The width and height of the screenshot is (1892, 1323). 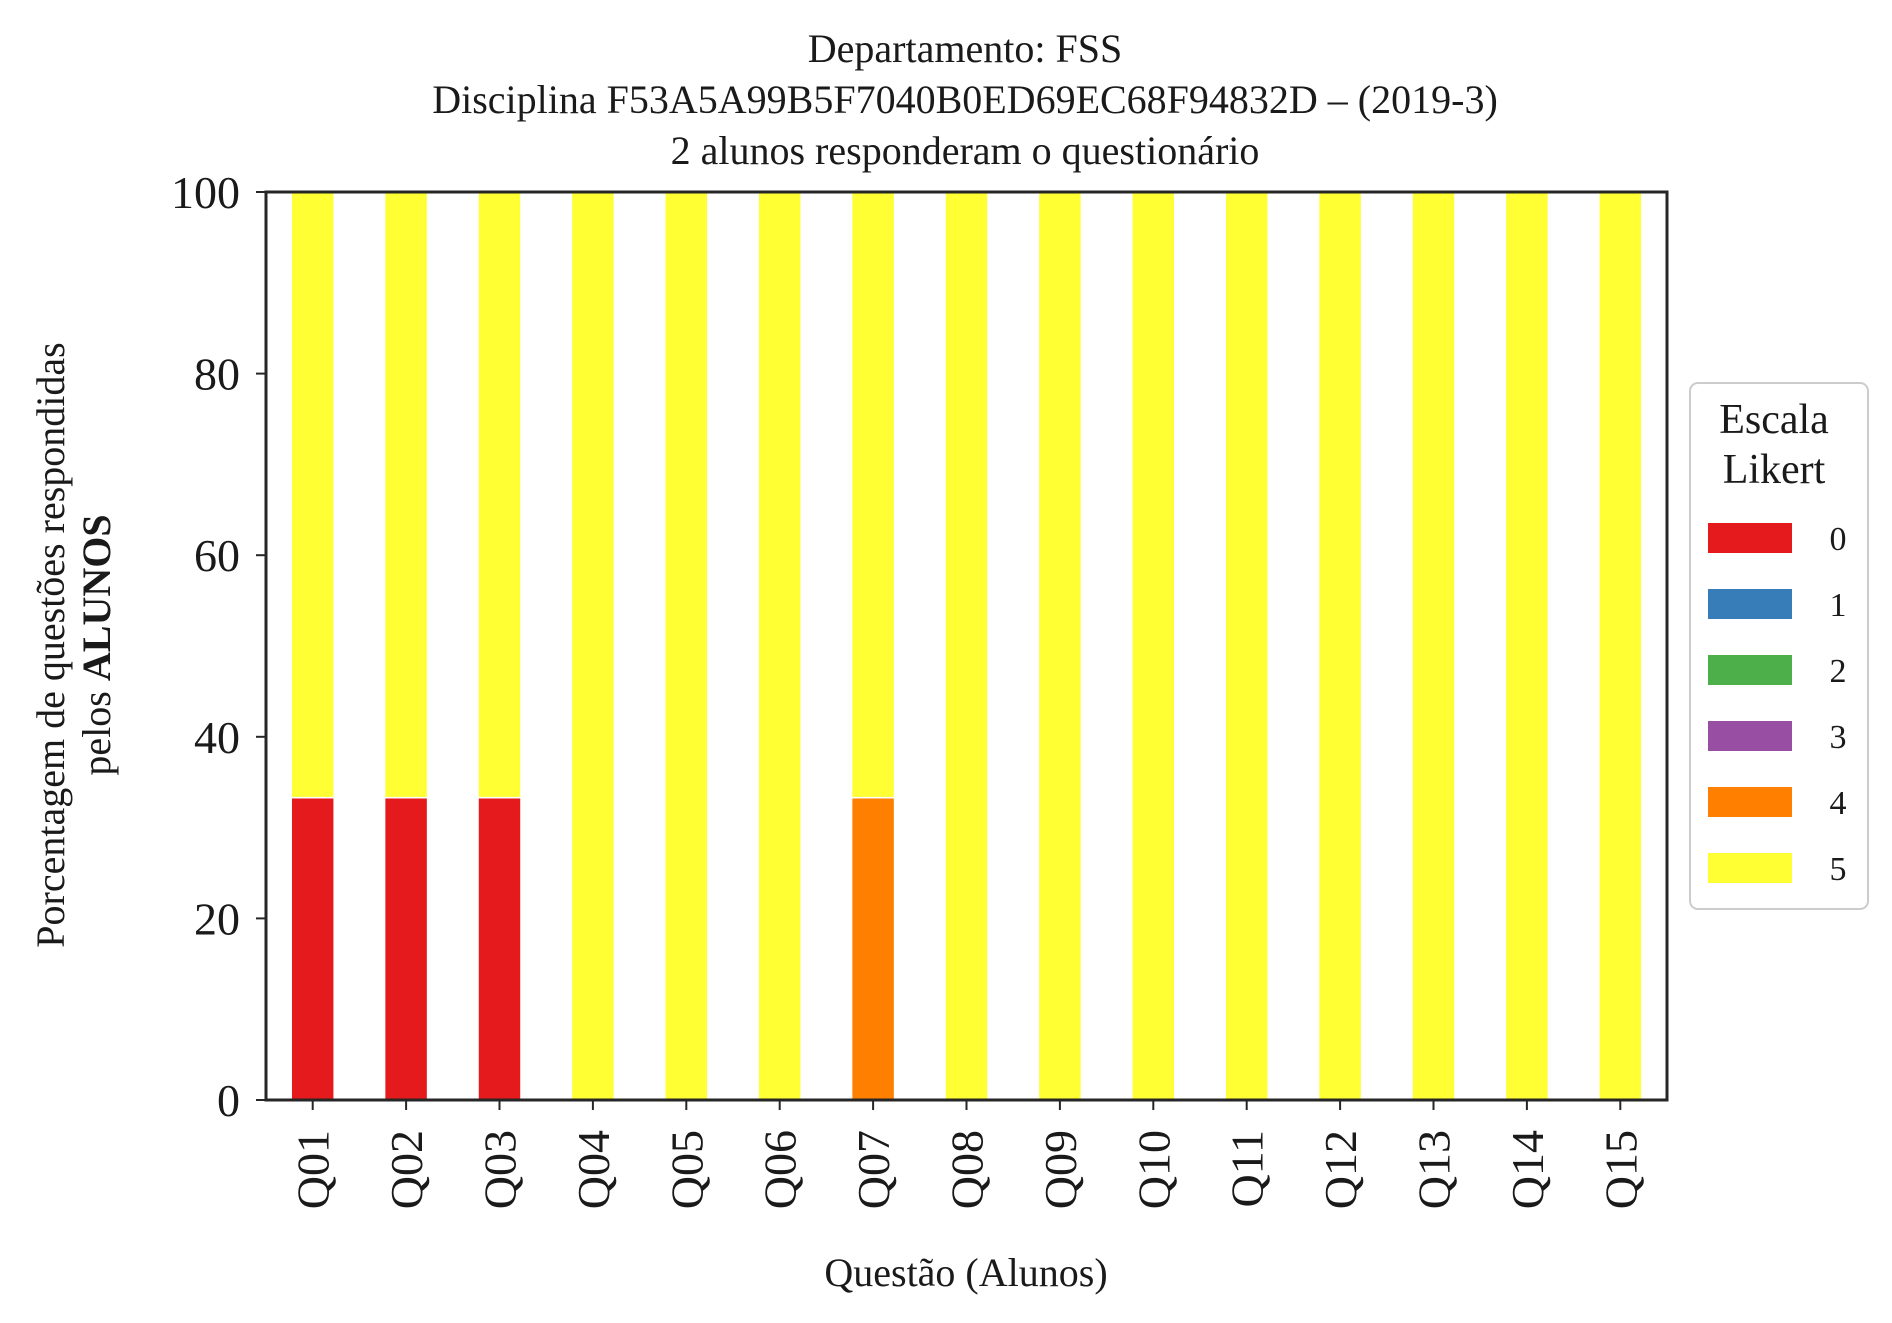 I want to click on x-tick-label-q01: Q01, so click(x=313, y=1169).